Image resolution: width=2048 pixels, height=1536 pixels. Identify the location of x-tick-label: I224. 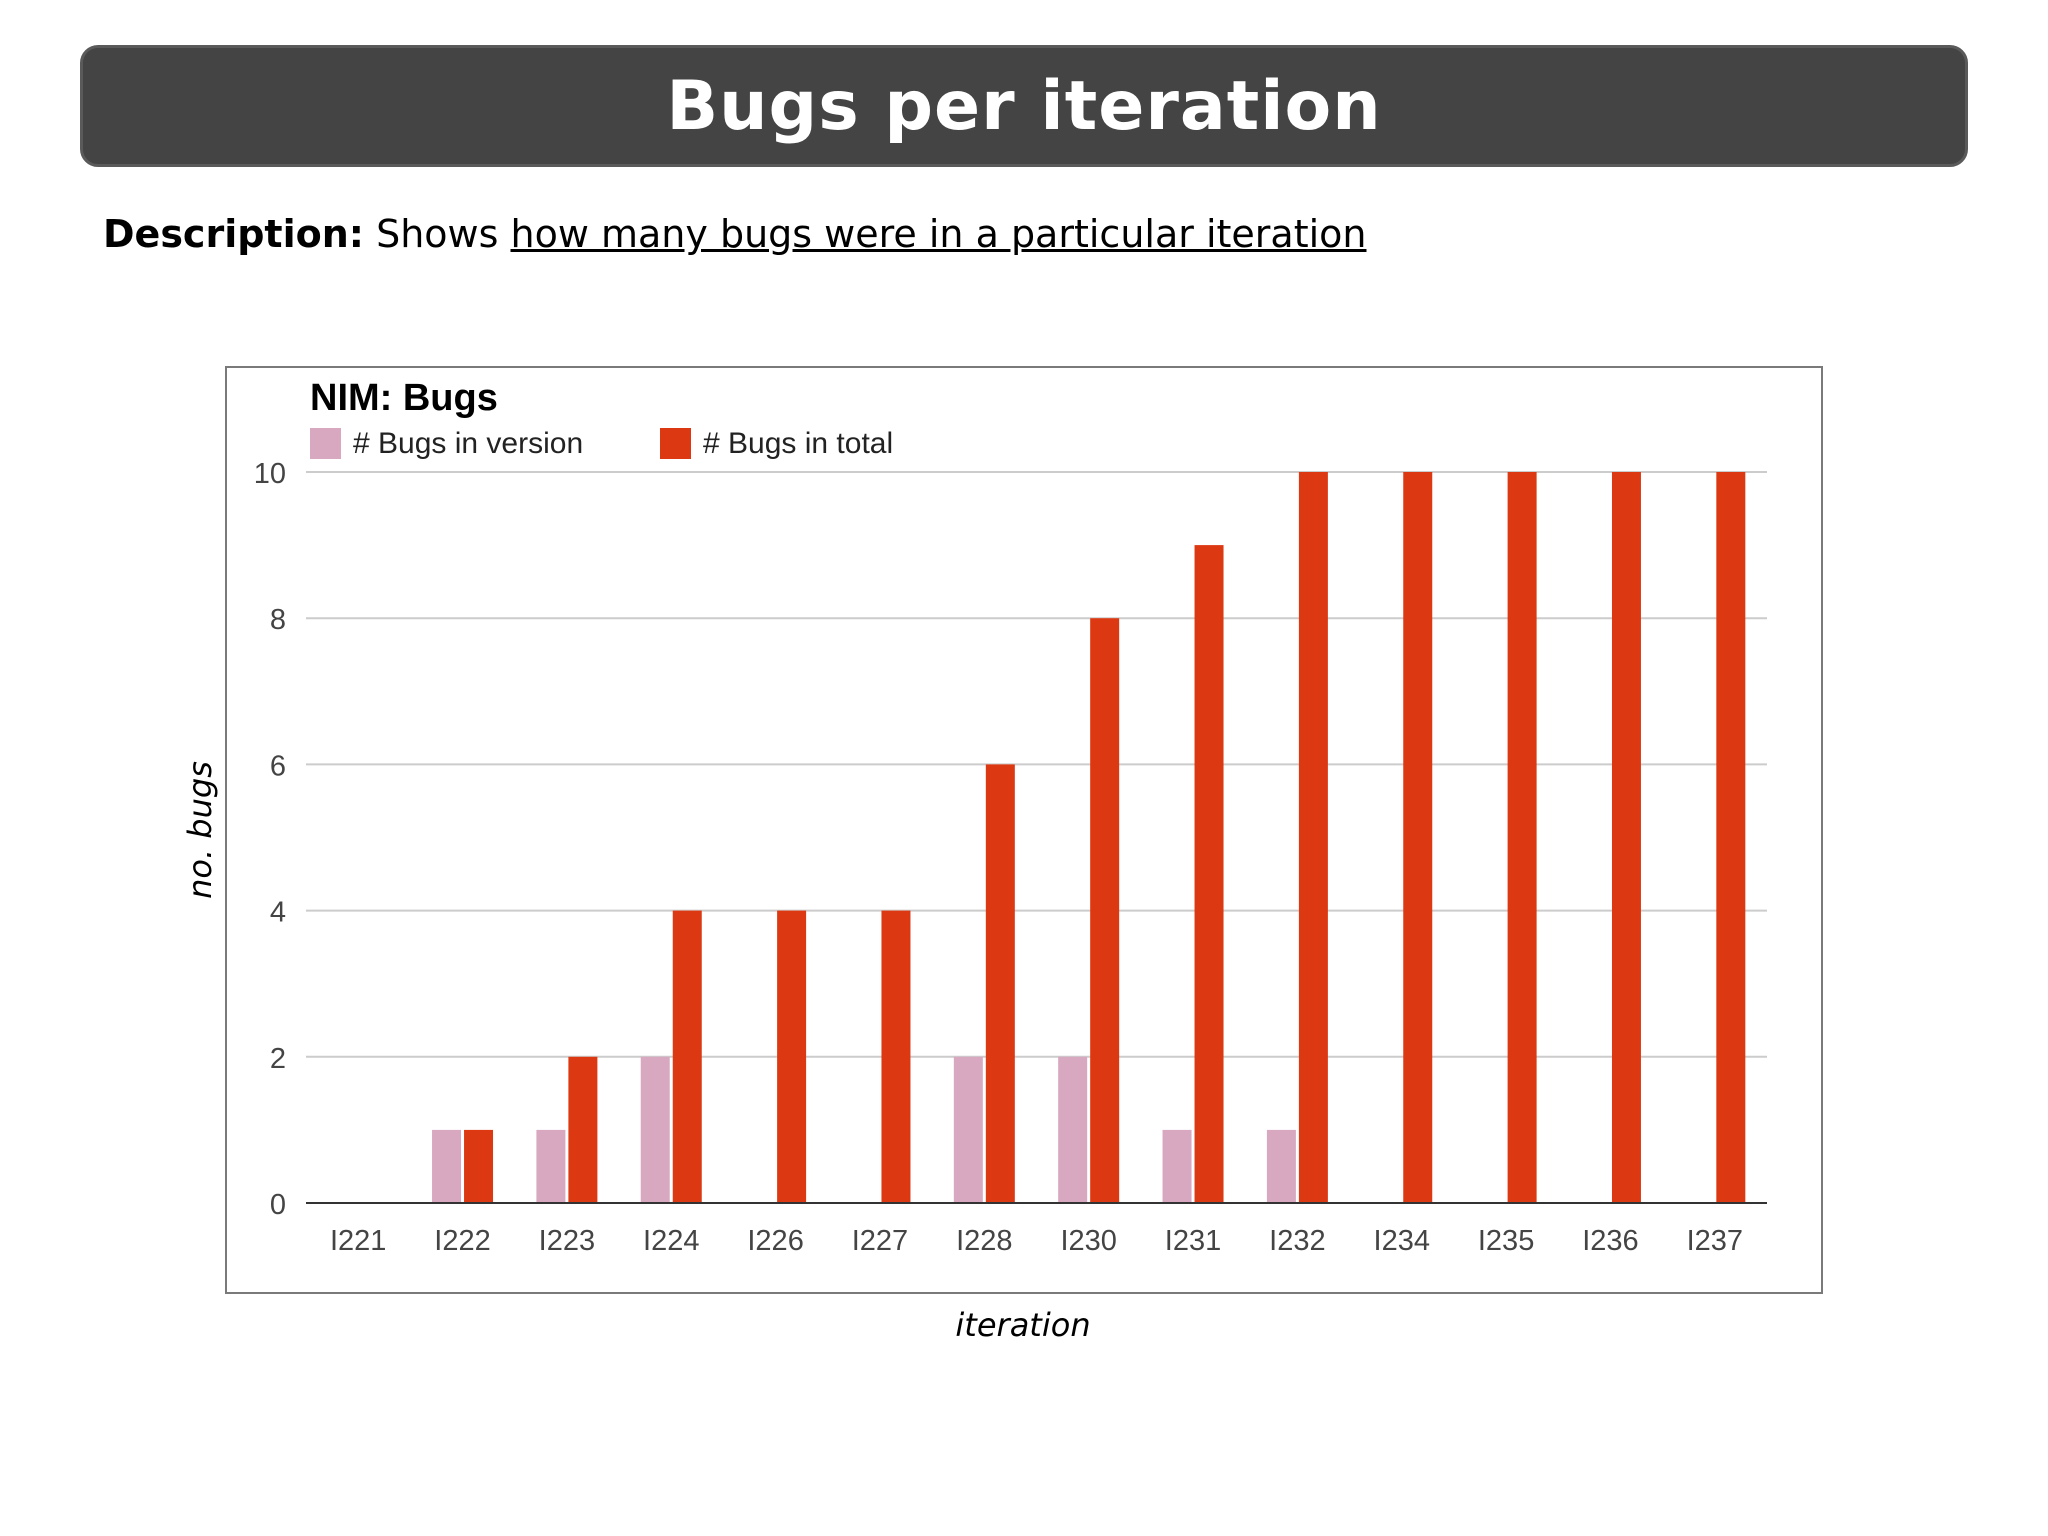
(671, 1241).